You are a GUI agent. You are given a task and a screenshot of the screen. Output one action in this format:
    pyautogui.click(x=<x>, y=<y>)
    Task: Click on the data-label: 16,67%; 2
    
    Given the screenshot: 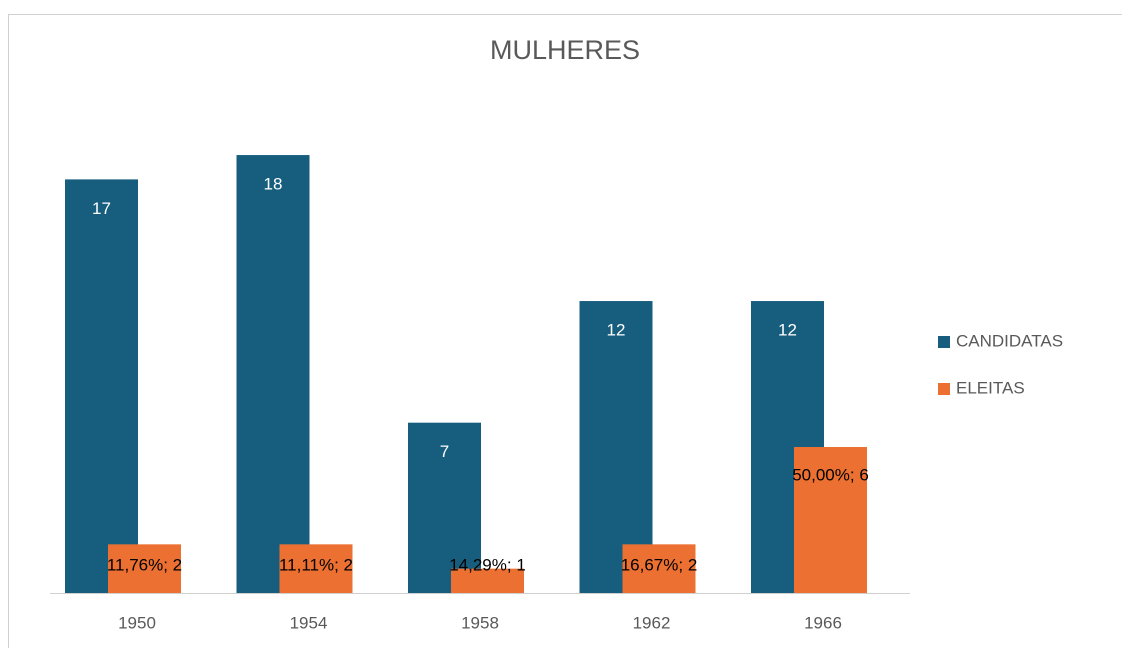 What is the action you would take?
    pyautogui.click(x=659, y=564)
    